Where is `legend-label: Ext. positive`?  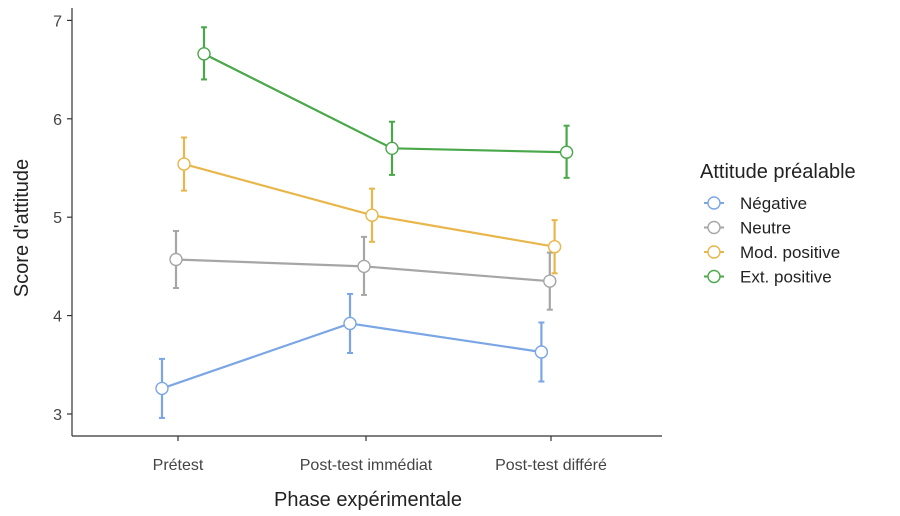 legend-label: Ext. positive is located at coordinates (786, 277).